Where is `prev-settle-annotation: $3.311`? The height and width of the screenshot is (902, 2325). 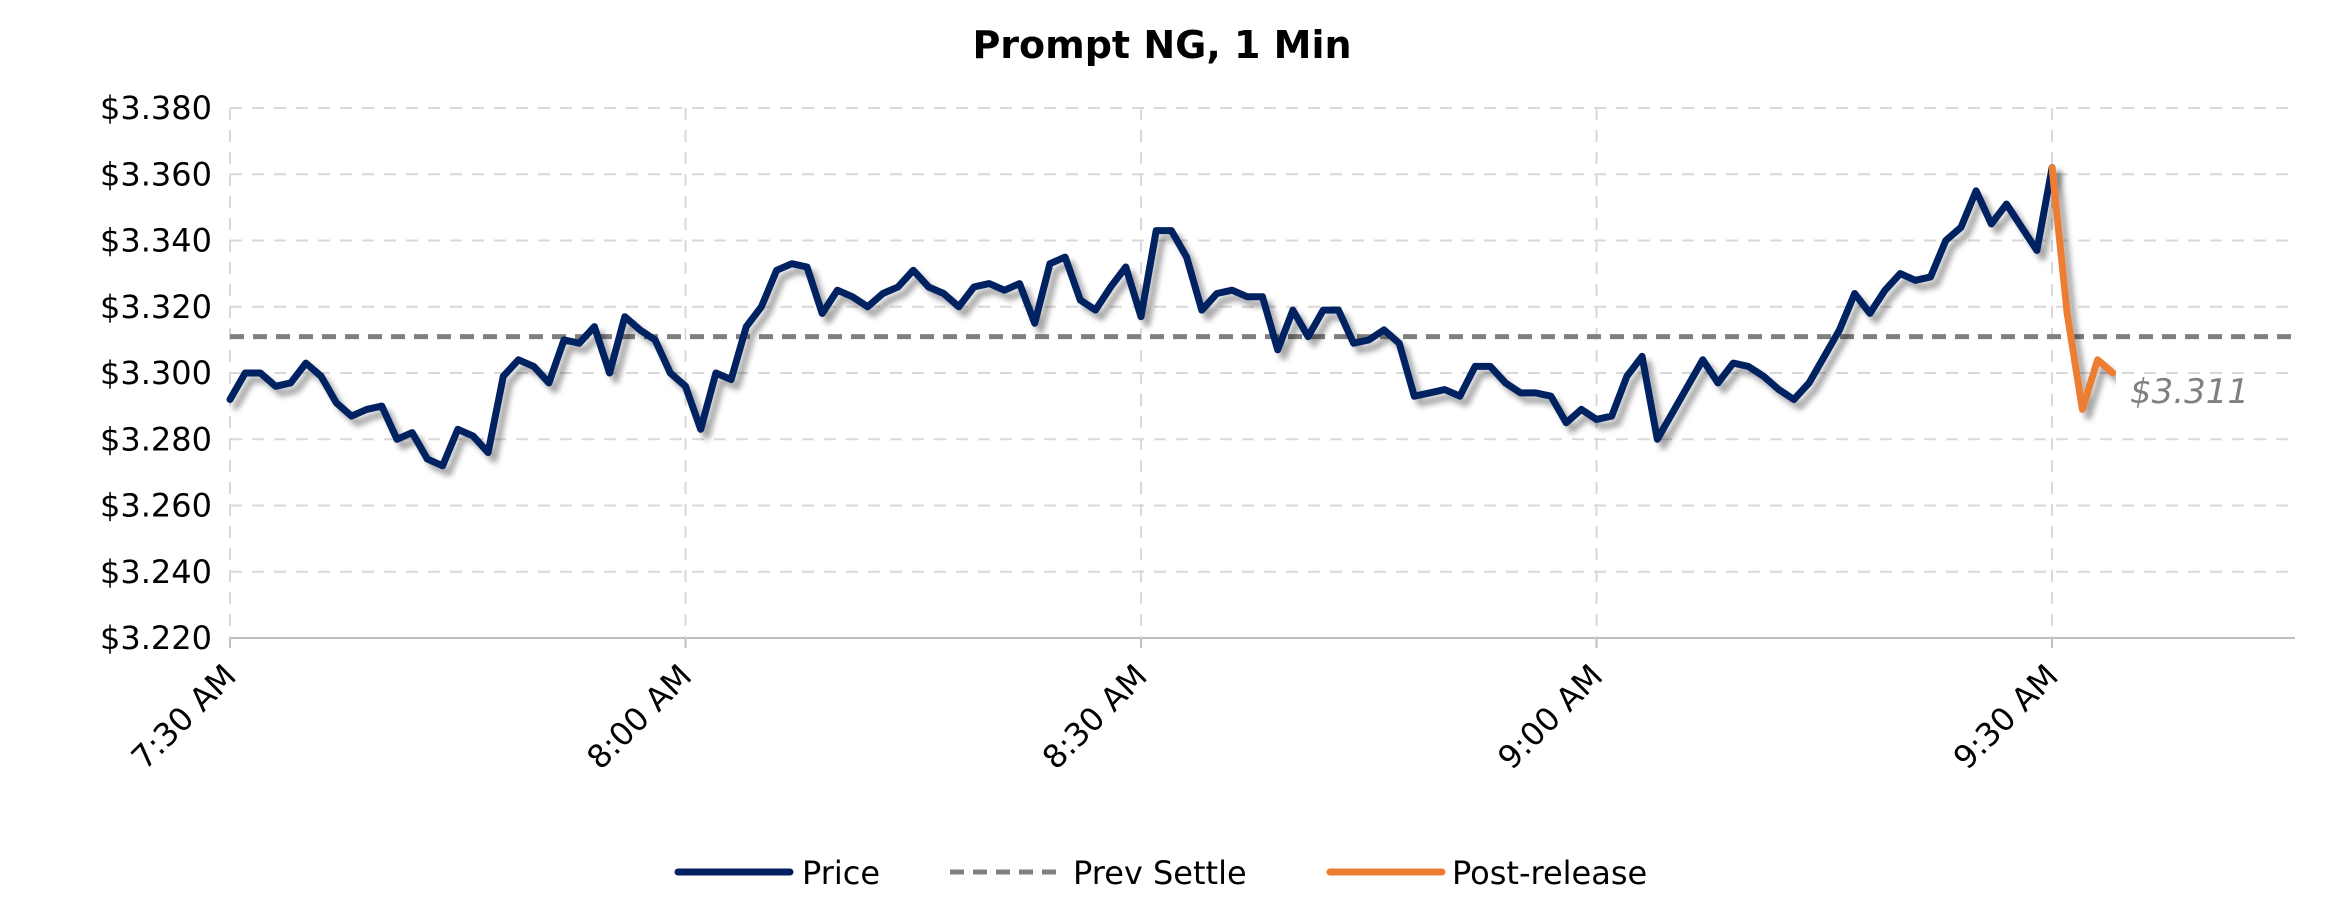
prev-settle-annotation: $3.311 is located at coordinates (2189, 392).